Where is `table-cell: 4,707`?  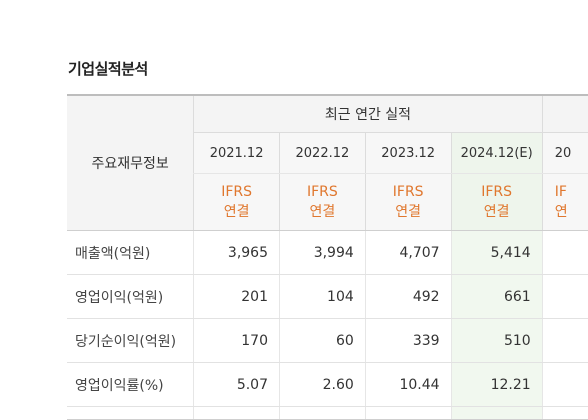 table-cell: 4,707 is located at coordinates (408, 252).